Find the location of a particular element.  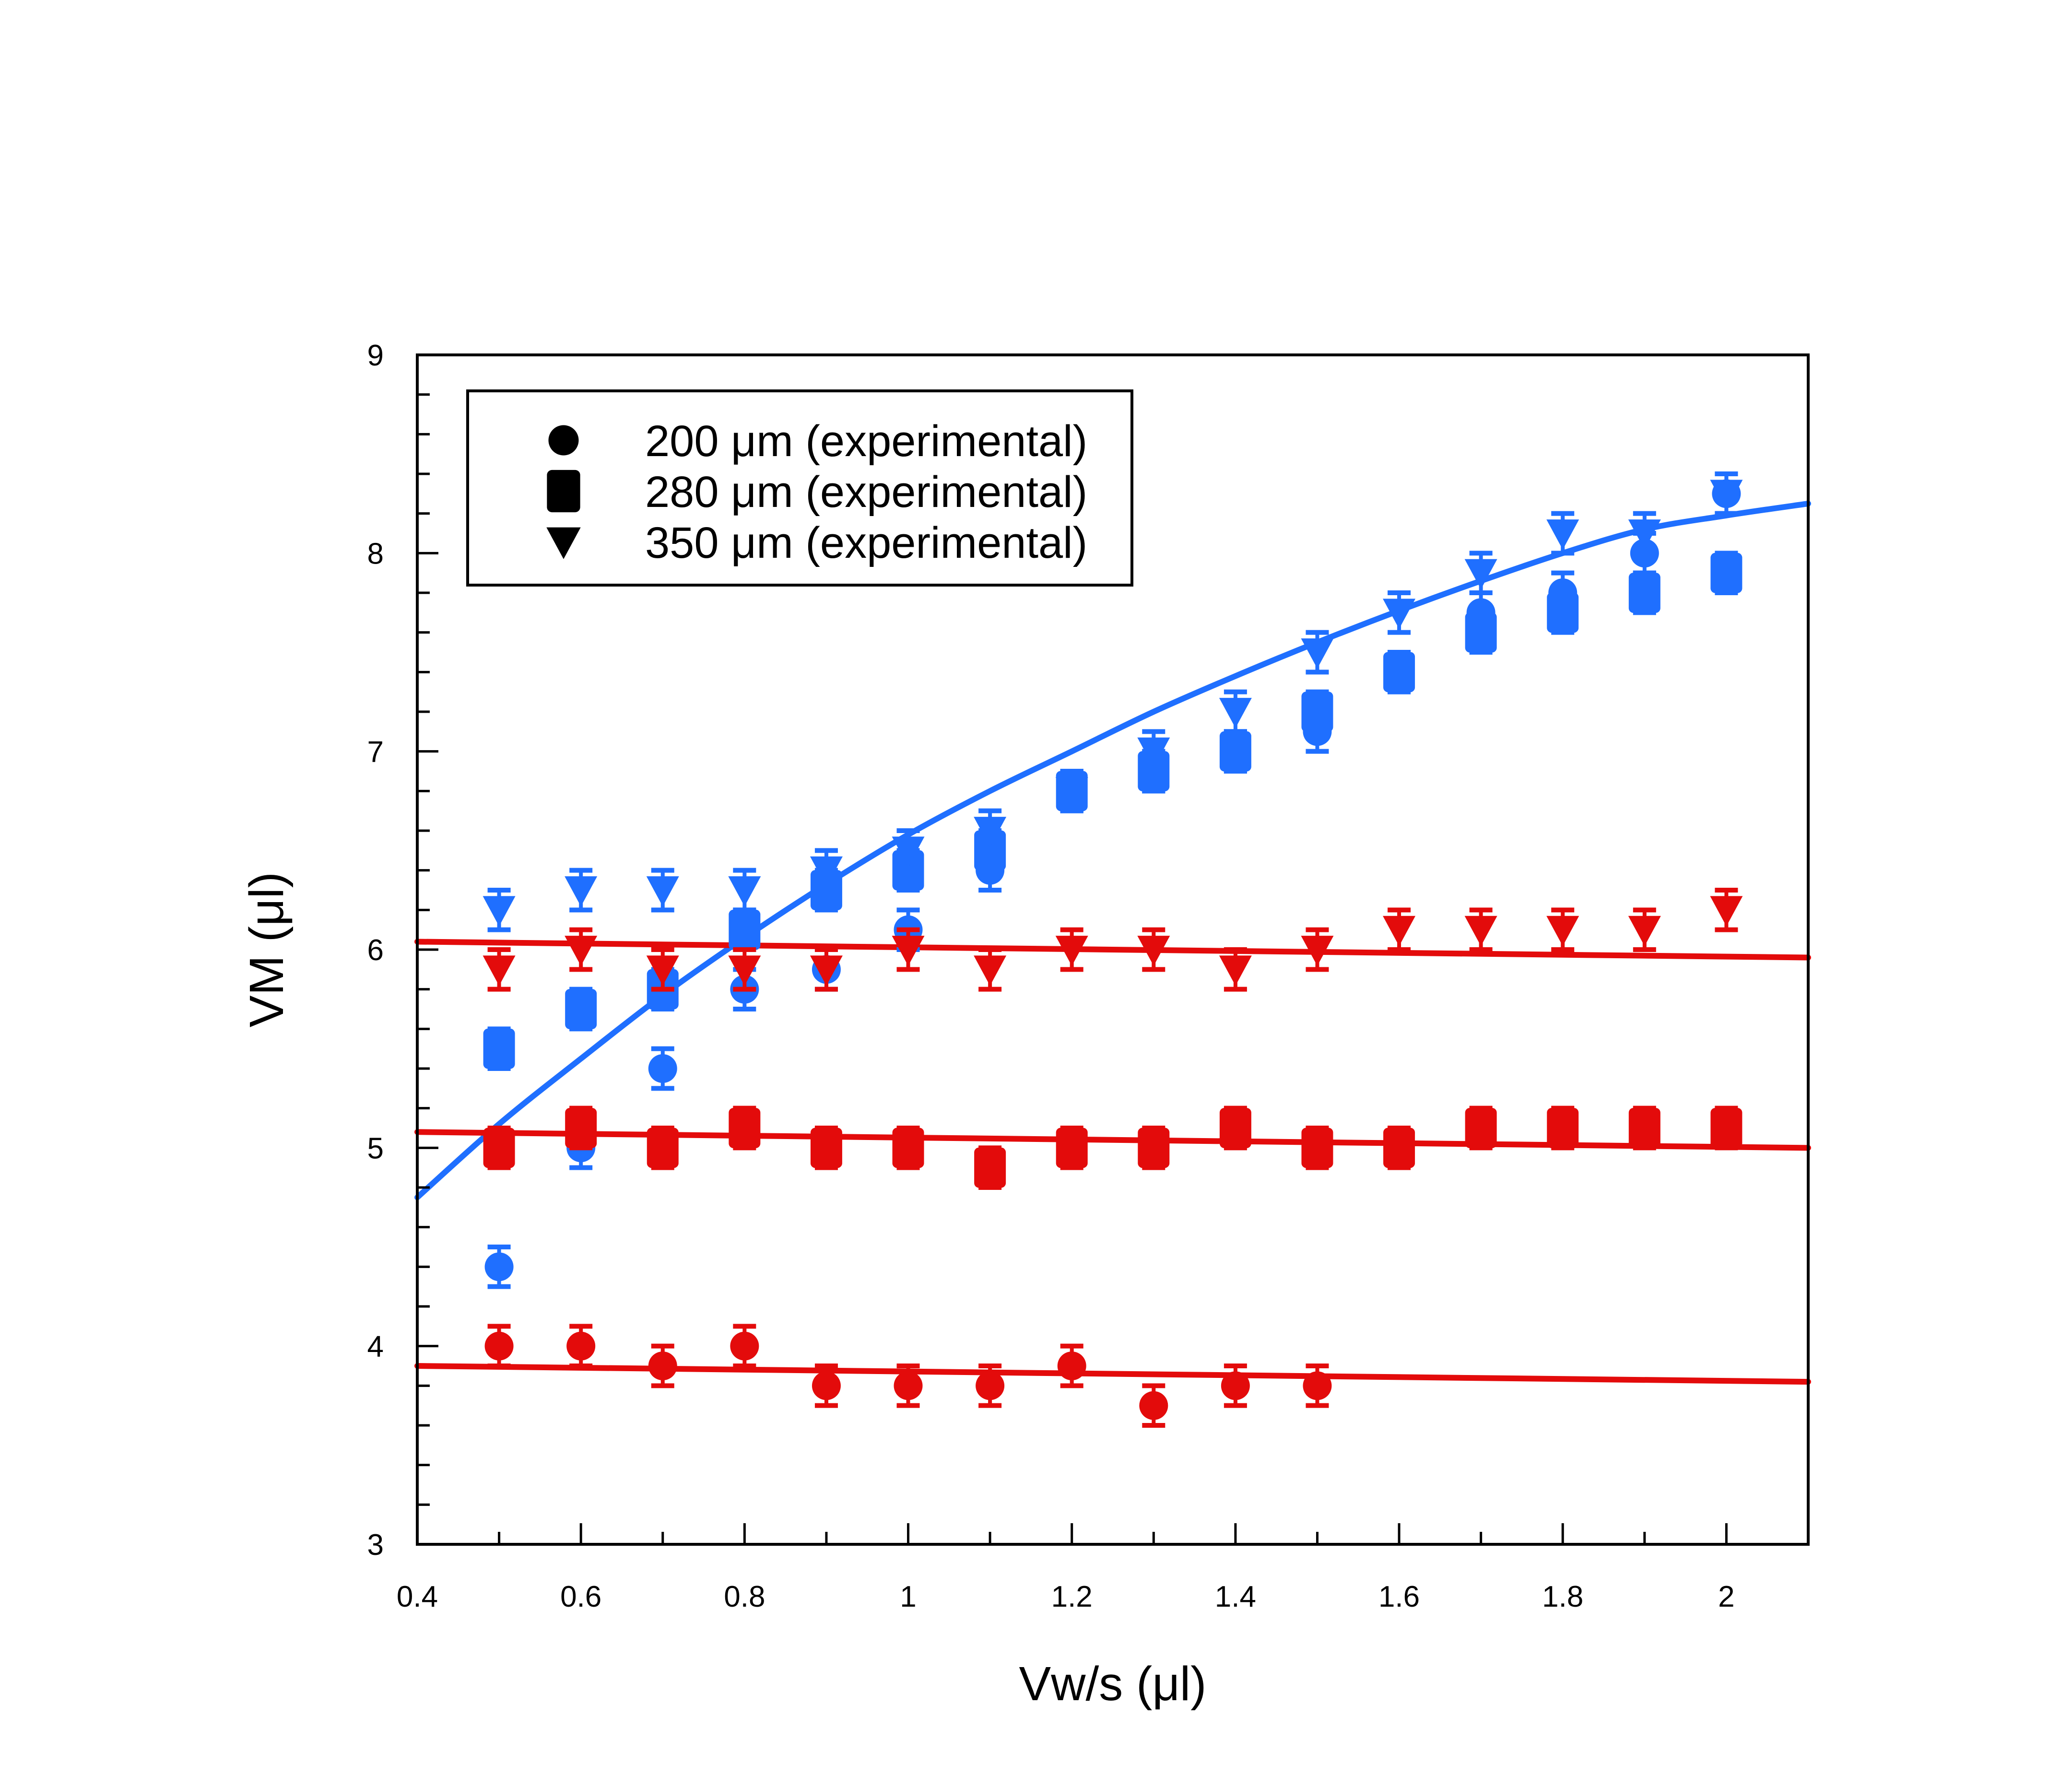

x-tick-label: 0.8 is located at coordinates (744, 1596).